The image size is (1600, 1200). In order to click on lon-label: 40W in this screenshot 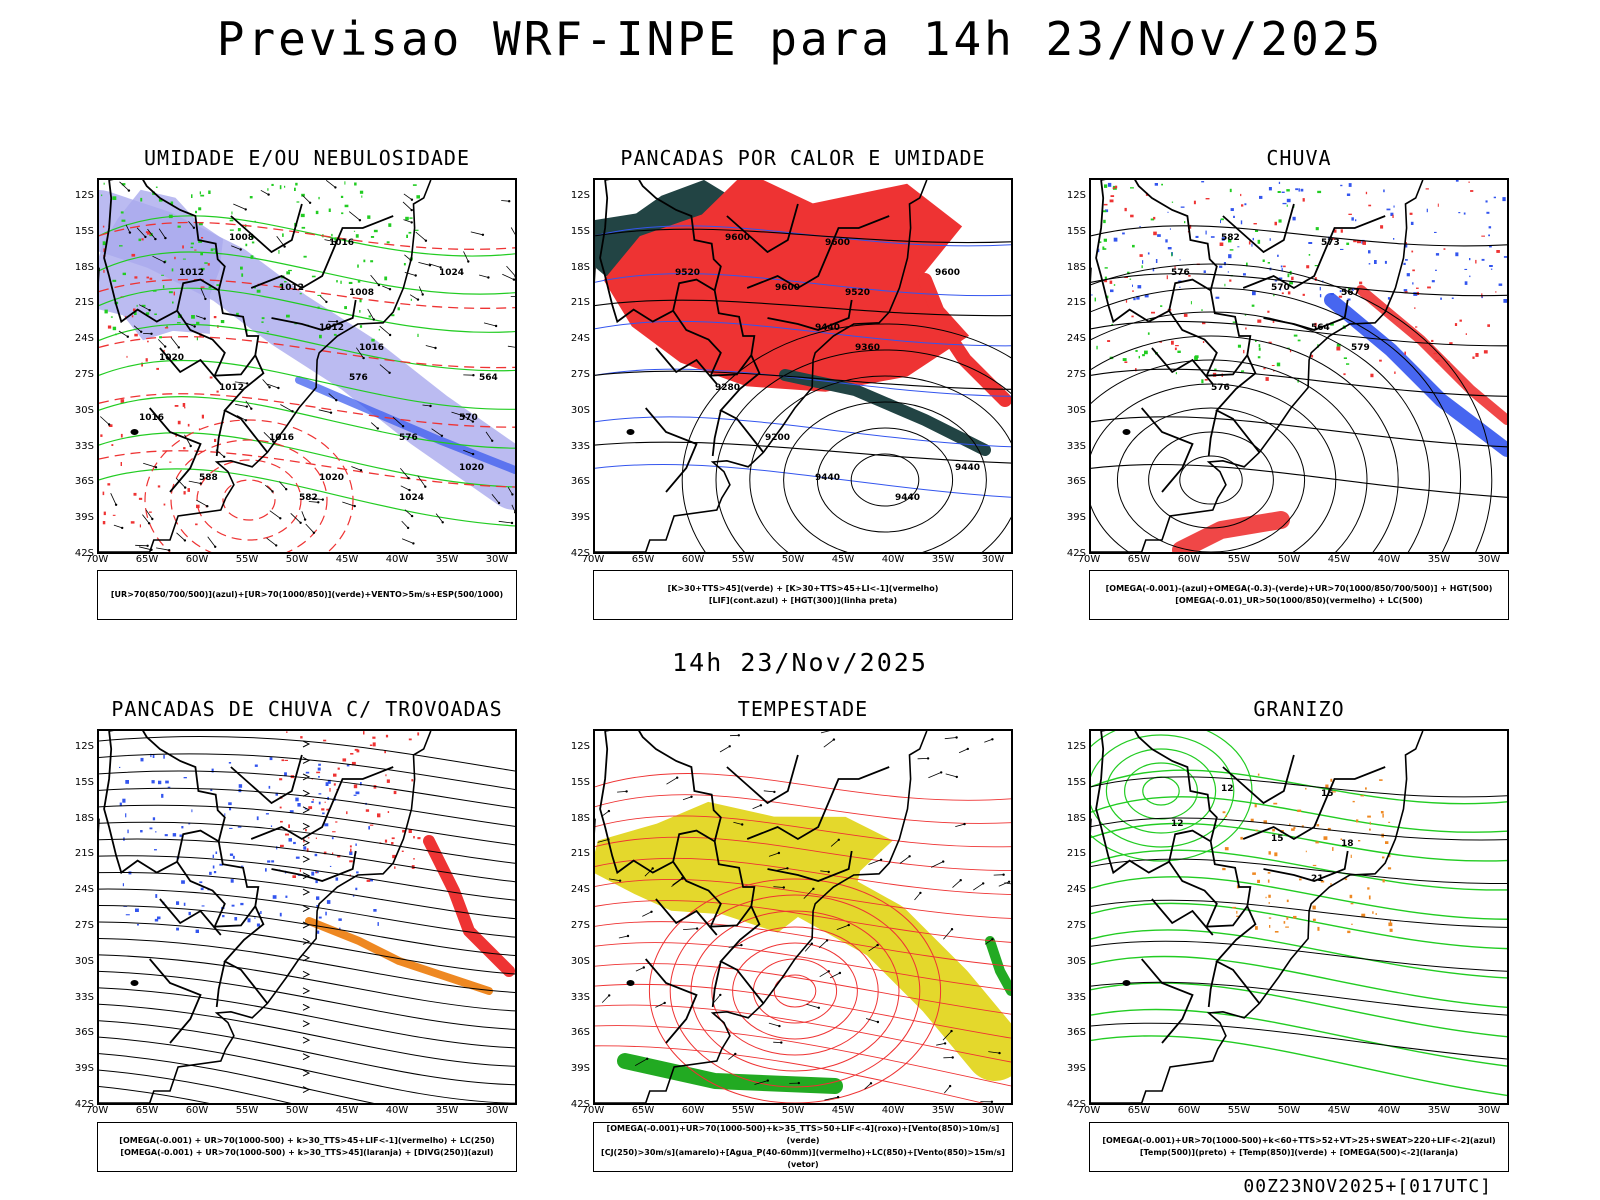, I will do `click(397, 1110)`.